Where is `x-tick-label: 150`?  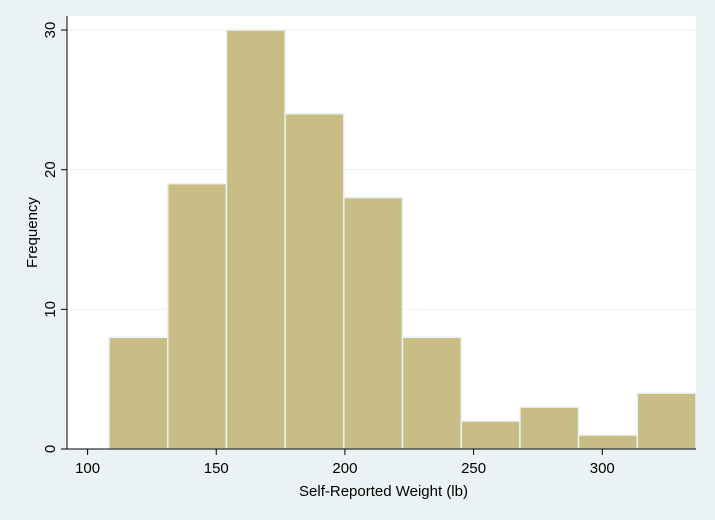 x-tick-label: 150 is located at coordinates (216, 468).